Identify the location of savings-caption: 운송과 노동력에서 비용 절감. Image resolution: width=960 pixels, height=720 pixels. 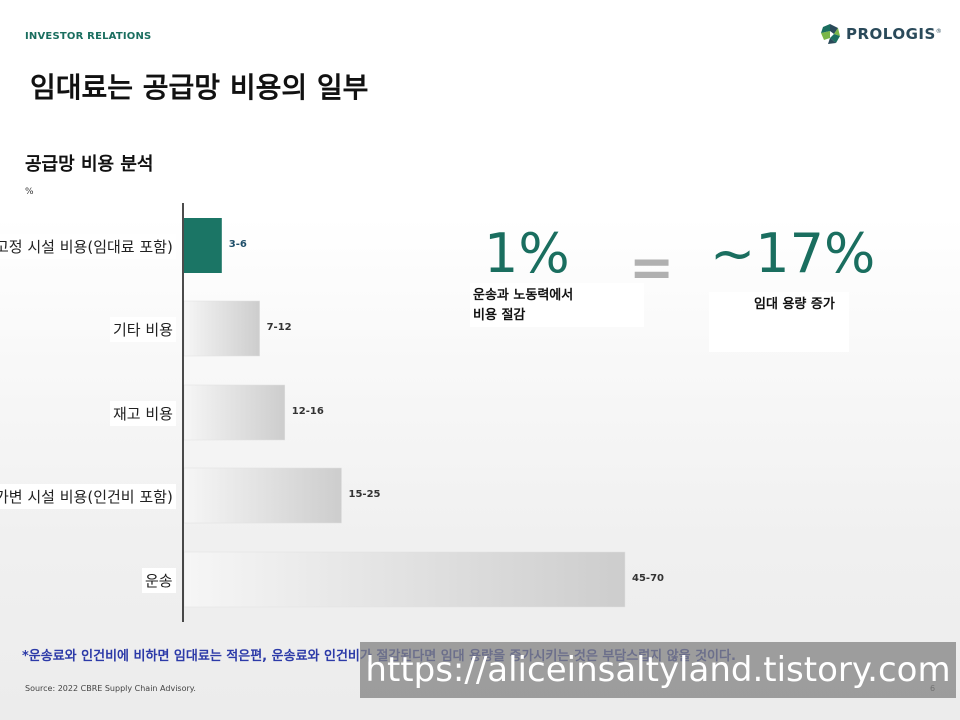
(523, 305).